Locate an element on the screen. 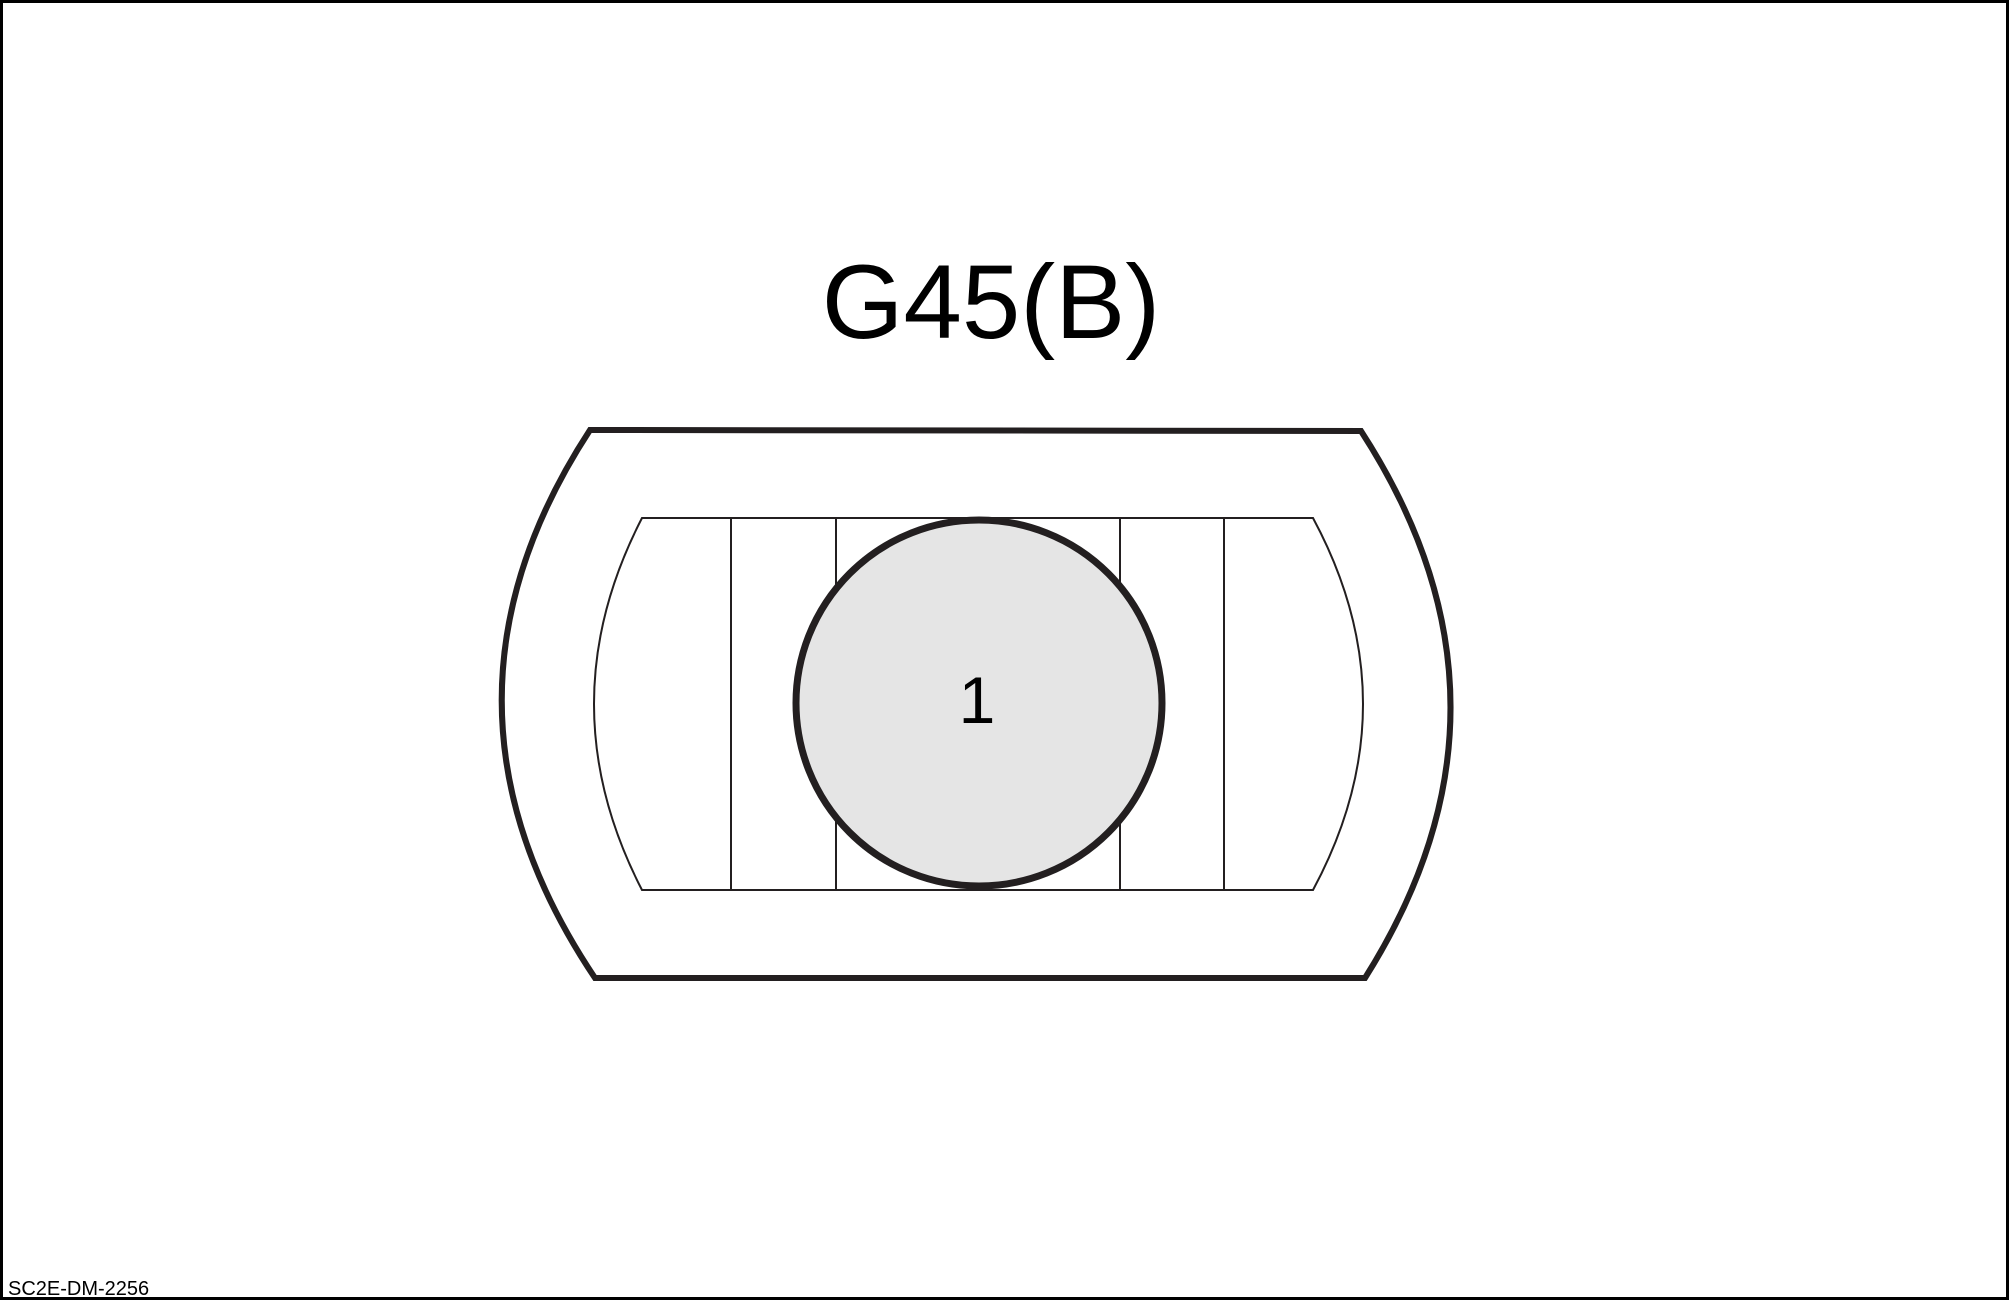 This screenshot has height=1300, width=2009. connector-title: G45(B) is located at coordinates (991, 302).